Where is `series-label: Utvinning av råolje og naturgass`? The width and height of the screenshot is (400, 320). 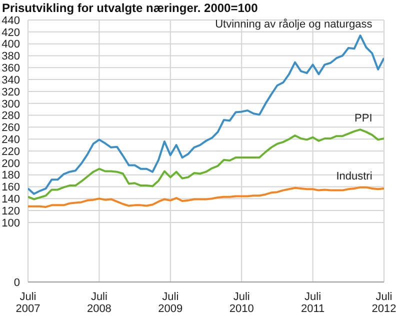
series-label: Utvinning av råolje og naturgass is located at coordinates (294, 24).